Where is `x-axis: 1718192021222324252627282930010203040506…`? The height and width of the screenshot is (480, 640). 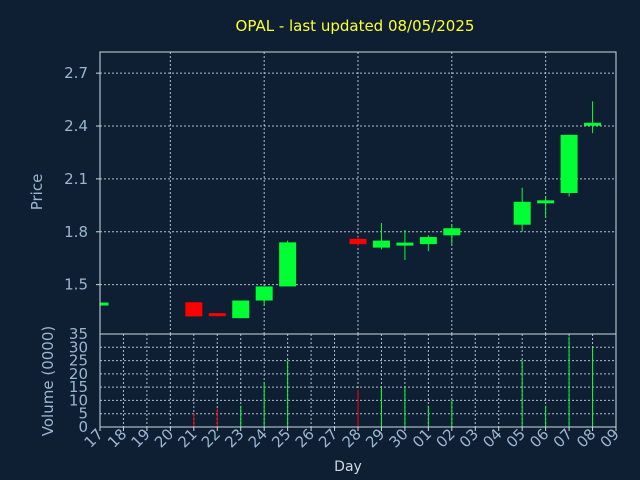 x-axis: 1718192021222324252627282930010203040506… is located at coordinates (352, 438).